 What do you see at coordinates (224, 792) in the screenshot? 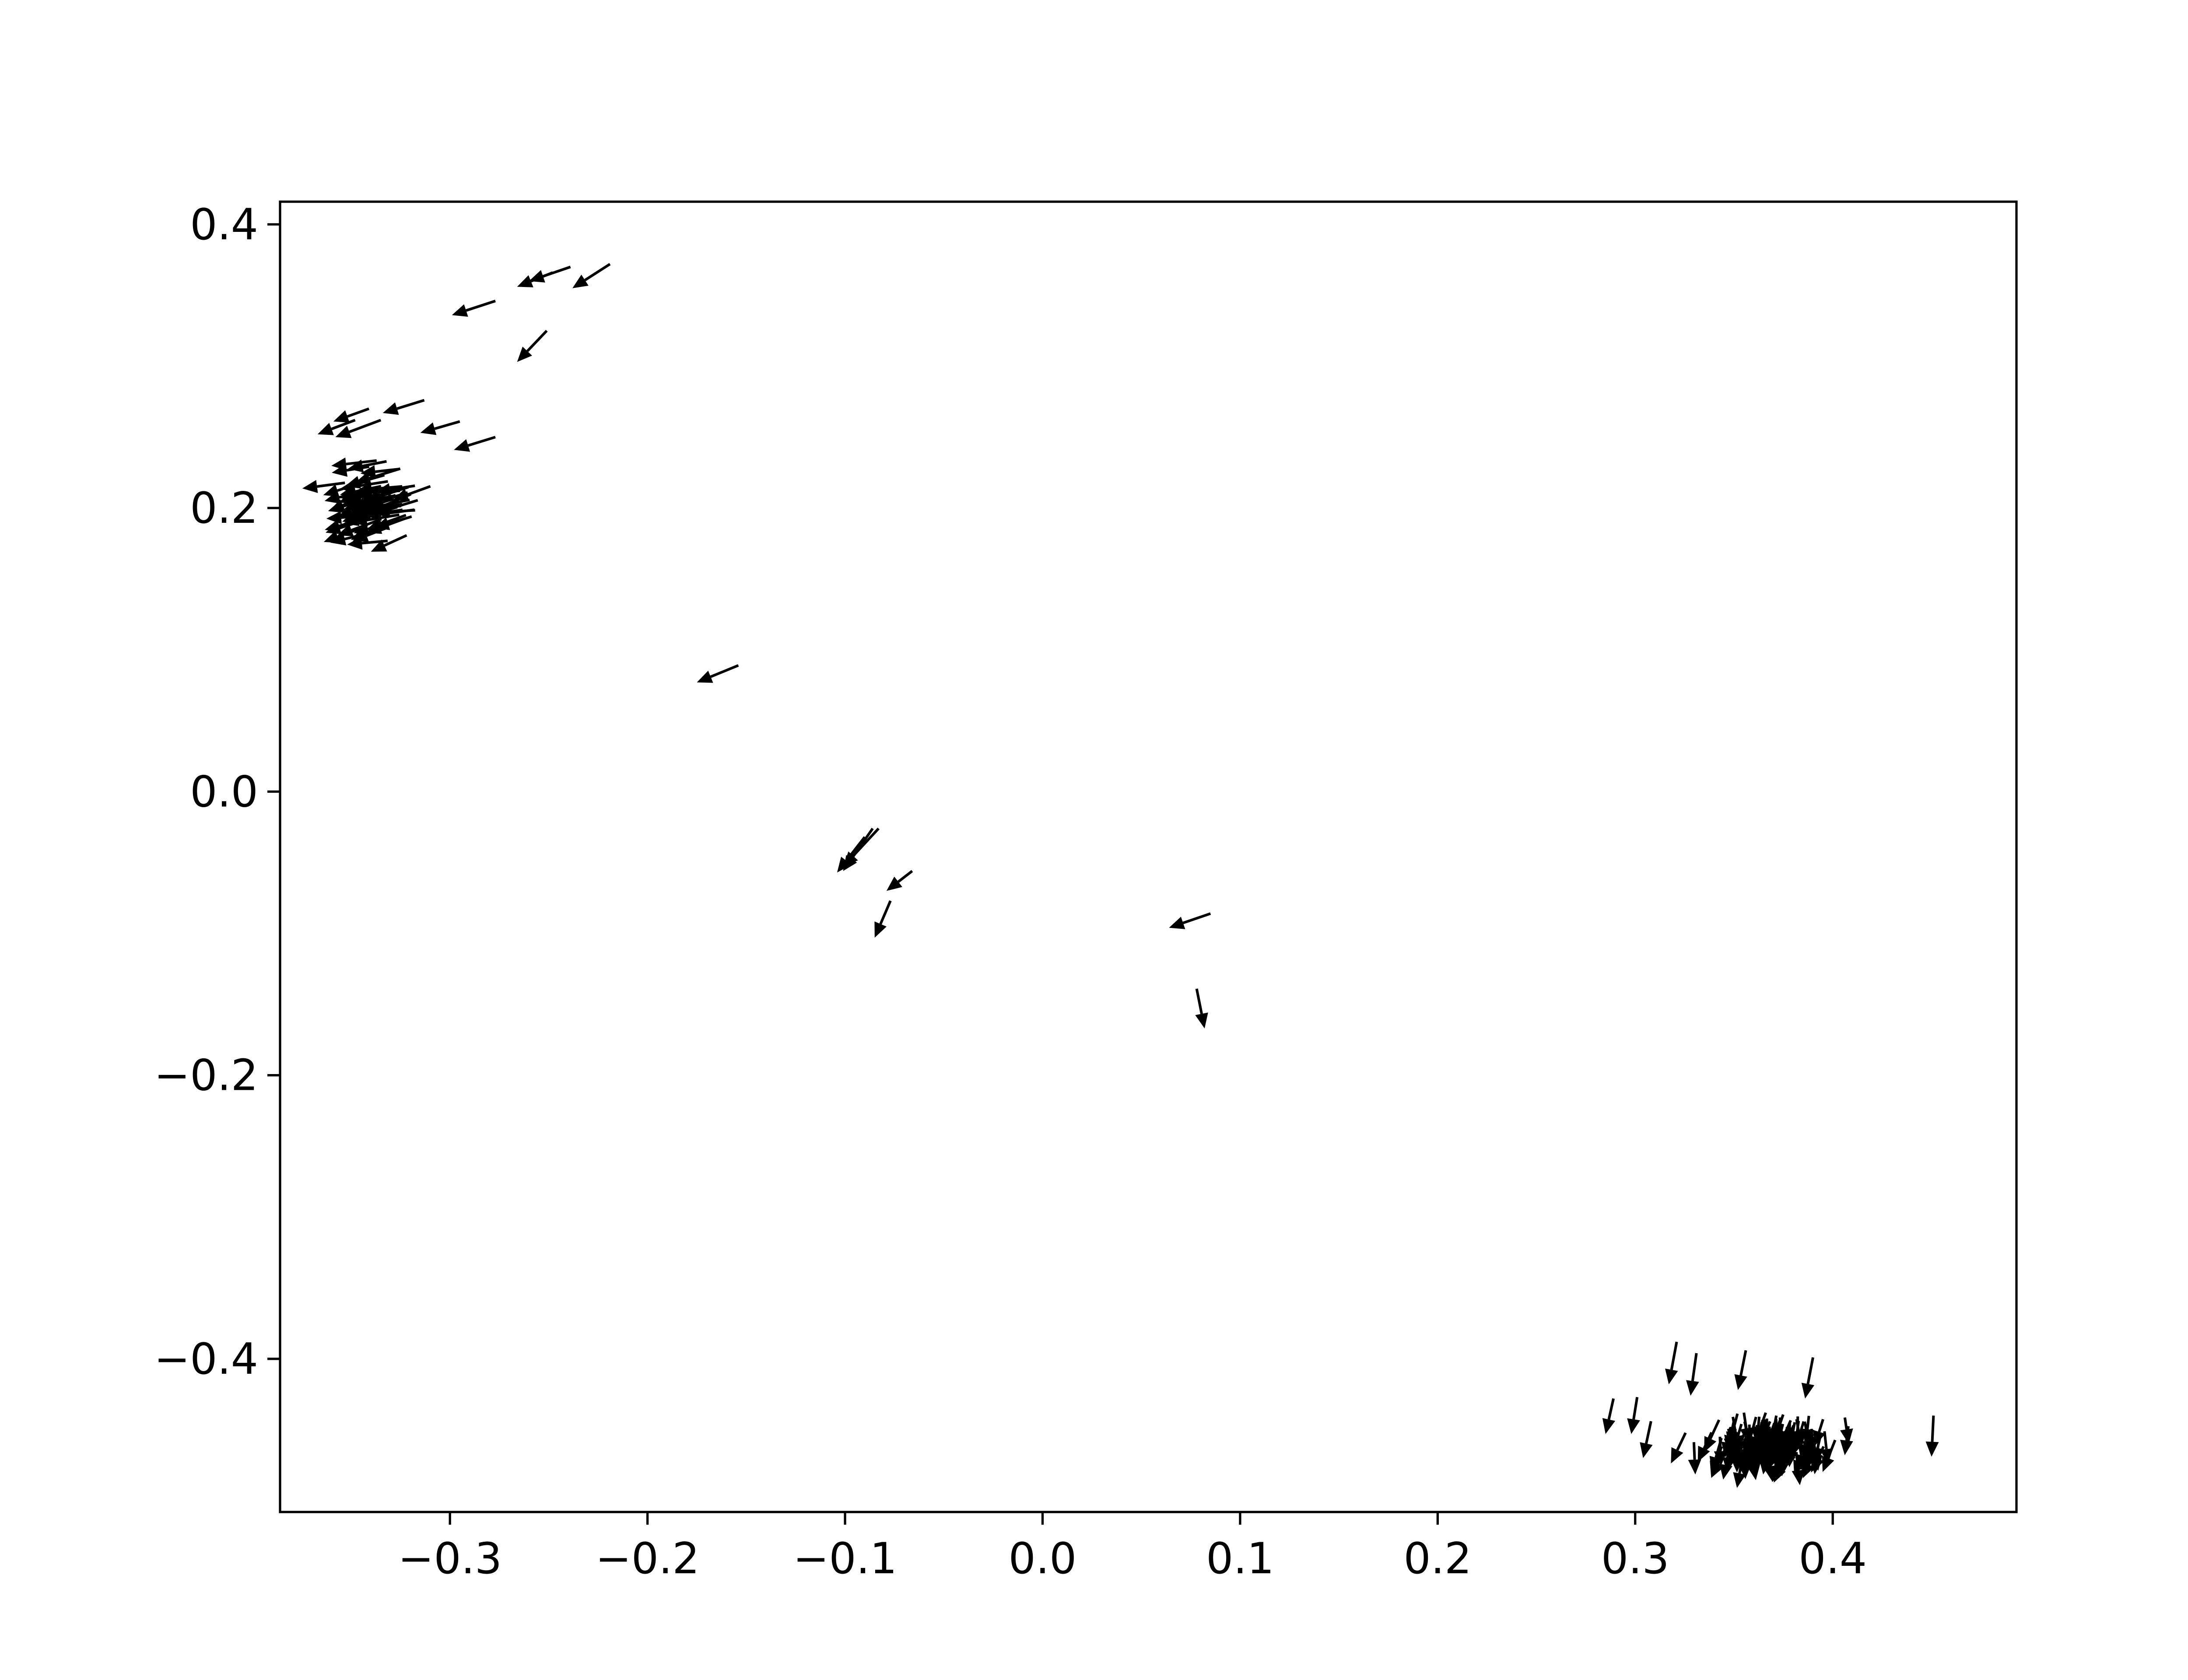
I see `y-tick-label: 0.0` at bounding box center [224, 792].